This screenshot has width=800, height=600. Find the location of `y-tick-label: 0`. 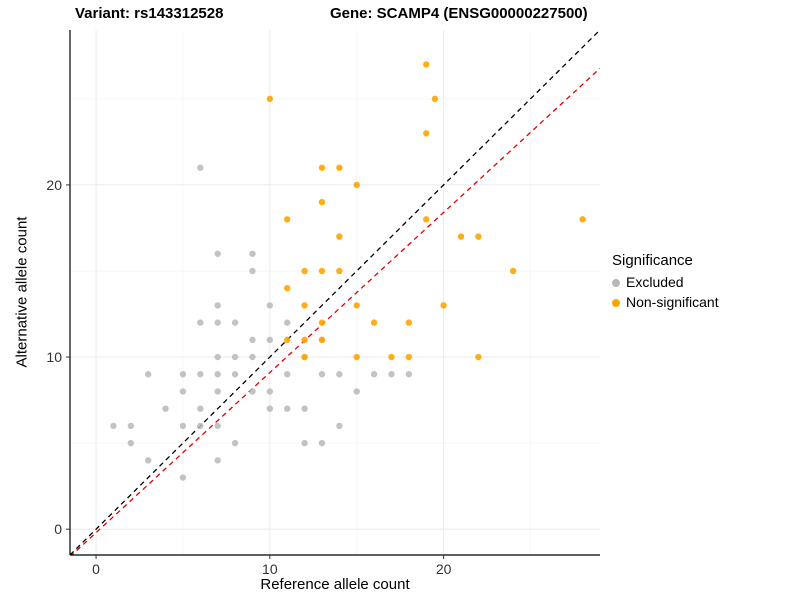

y-tick-label: 0 is located at coordinates (58, 529).